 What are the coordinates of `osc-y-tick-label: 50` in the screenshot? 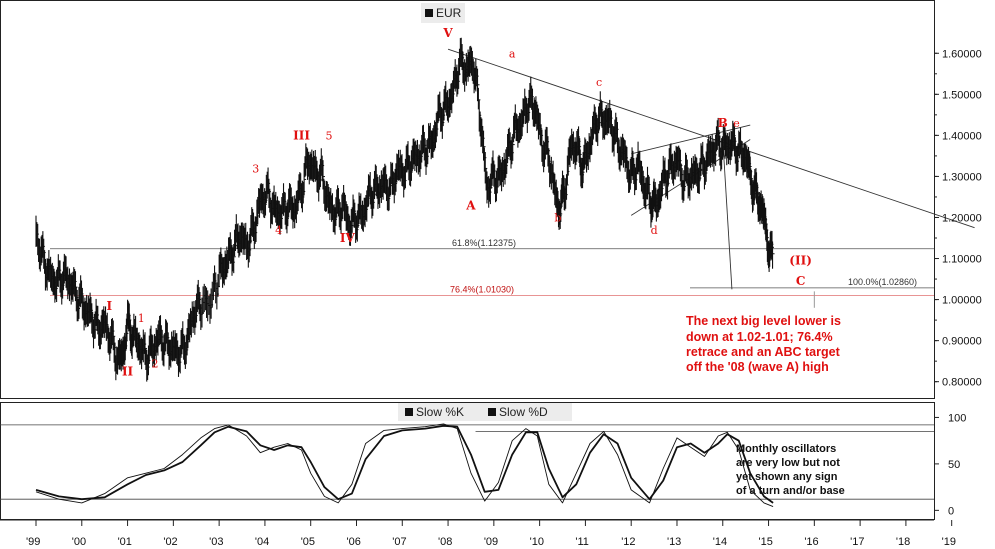 It's located at (954, 465).